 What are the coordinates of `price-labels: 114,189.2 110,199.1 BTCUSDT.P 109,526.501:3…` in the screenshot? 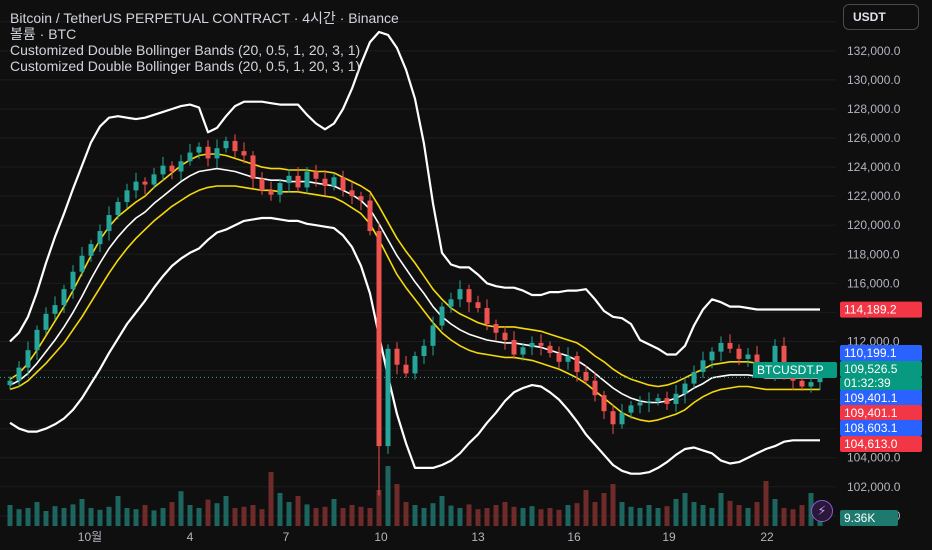 It's located at (837, 413).